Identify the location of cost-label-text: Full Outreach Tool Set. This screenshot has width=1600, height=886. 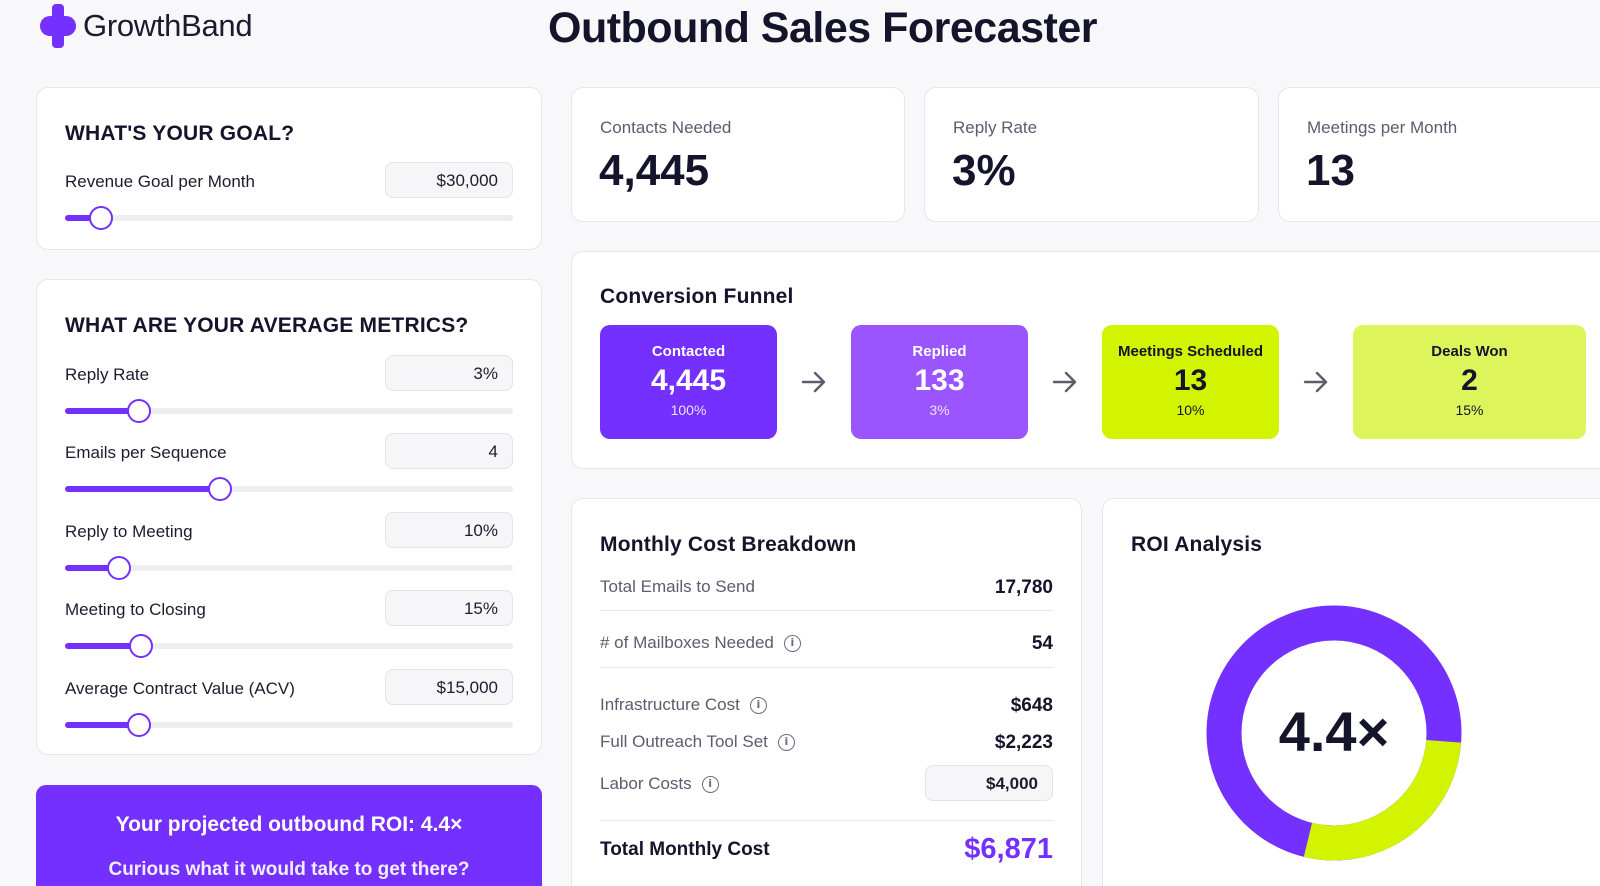
(684, 741).